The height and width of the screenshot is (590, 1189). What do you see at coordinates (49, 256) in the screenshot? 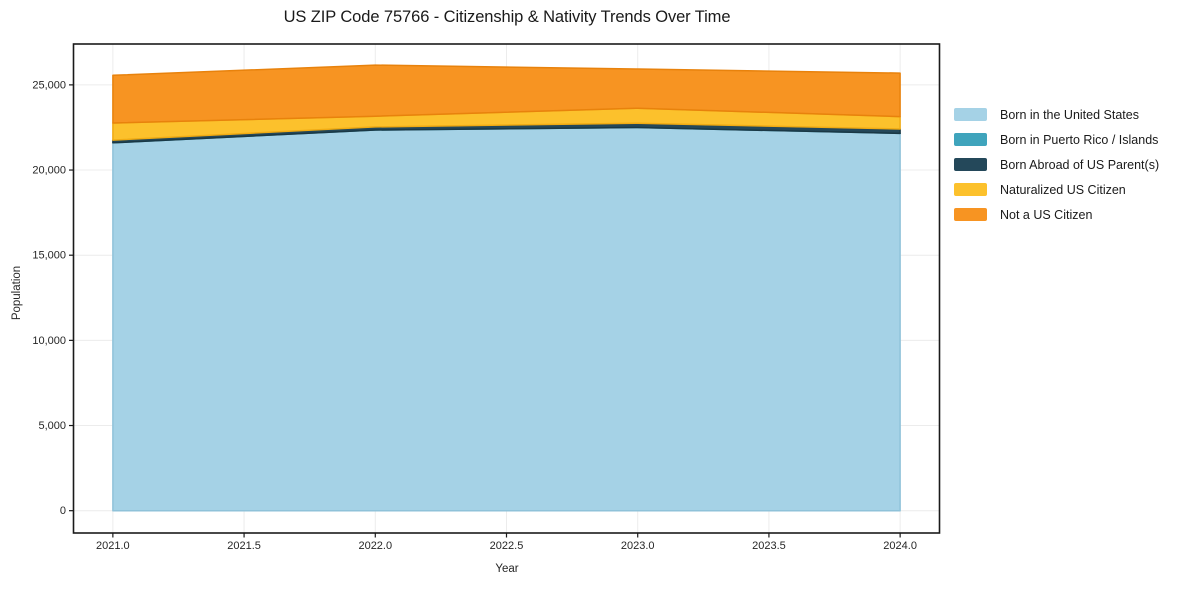
I see `y-tick-label: 15,000` at bounding box center [49, 256].